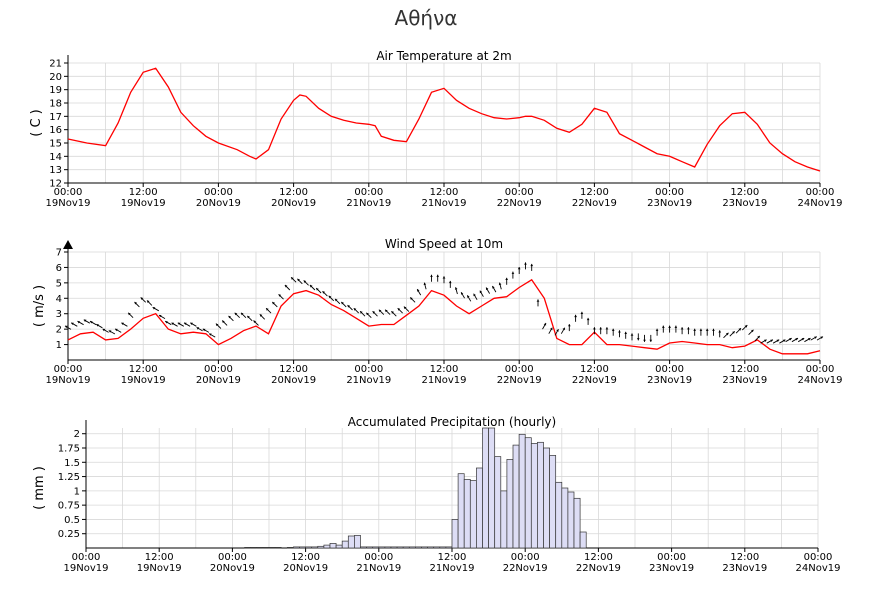 This screenshot has width=880, height=589. Describe the element at coordinates (55, 170) in the screenshot. I see `y-tick-label: 13` at that location.